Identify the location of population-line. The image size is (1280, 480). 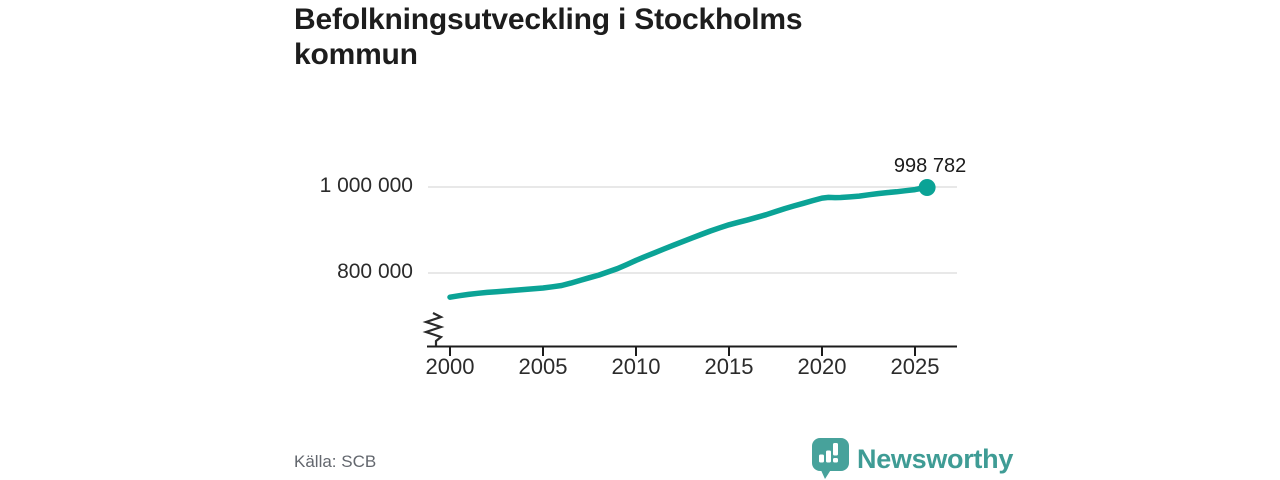
(688, 242).